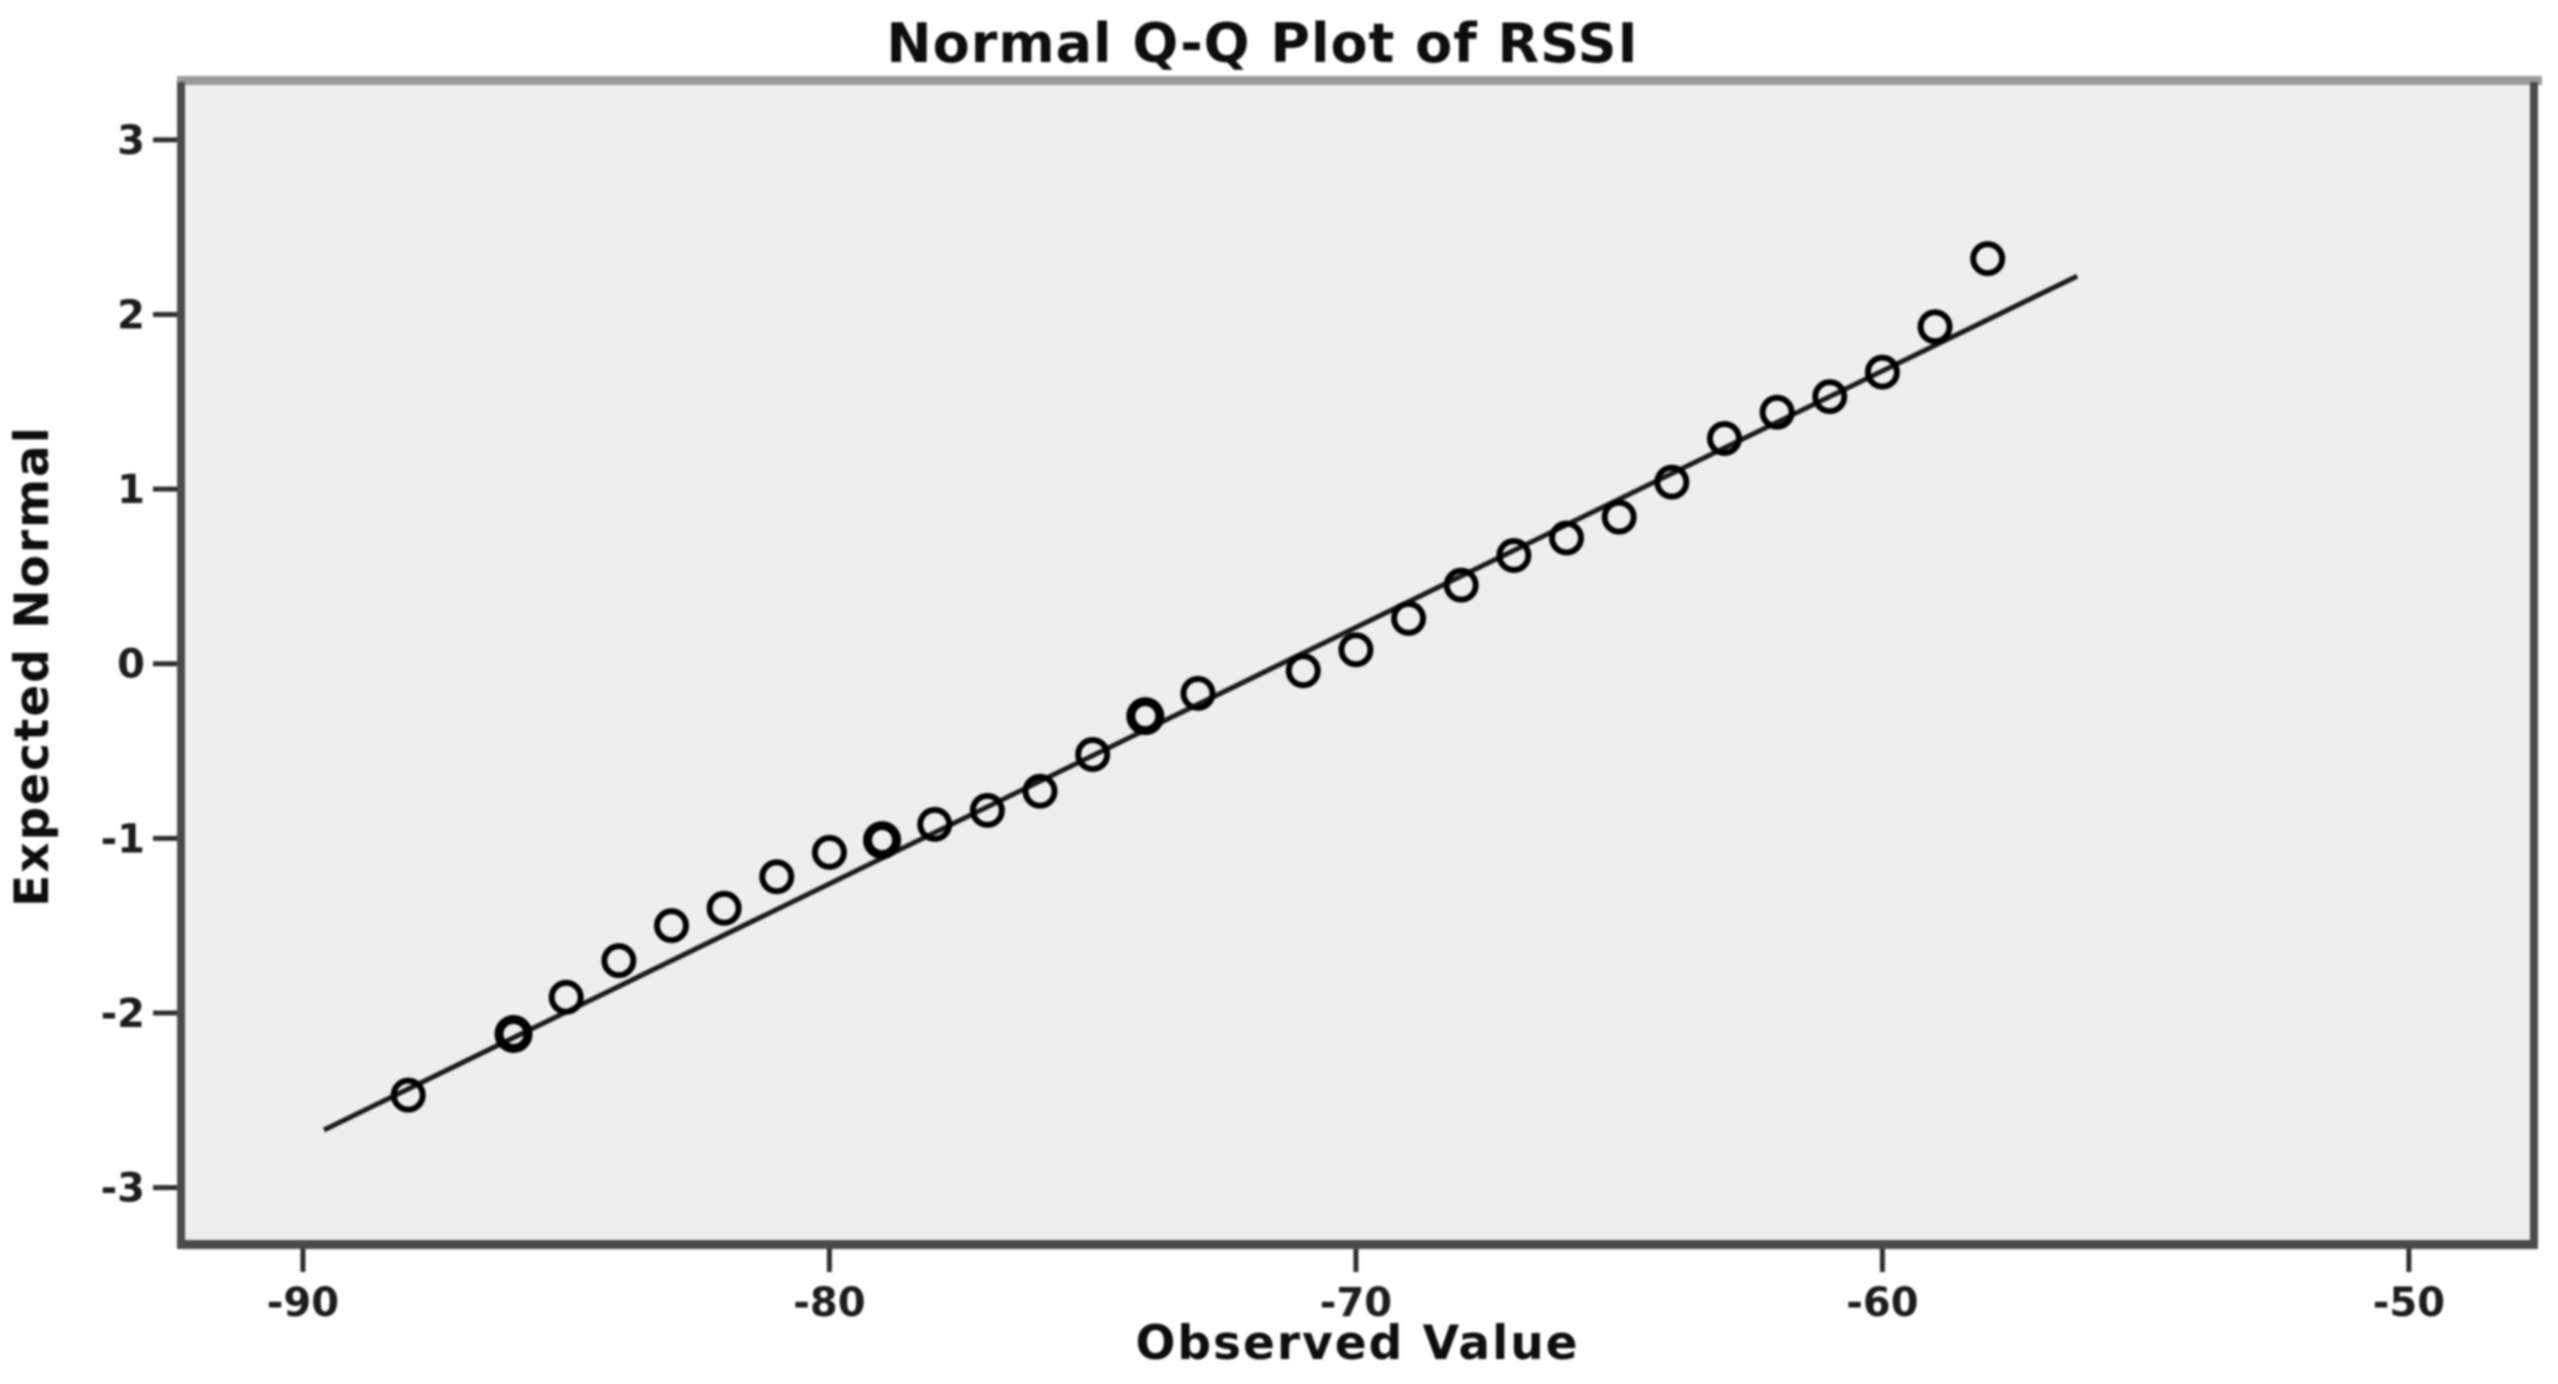 The height and width of the screenshot is (1384, 2558). I want to click on x-tick-label: -90, so click(303, 1303).